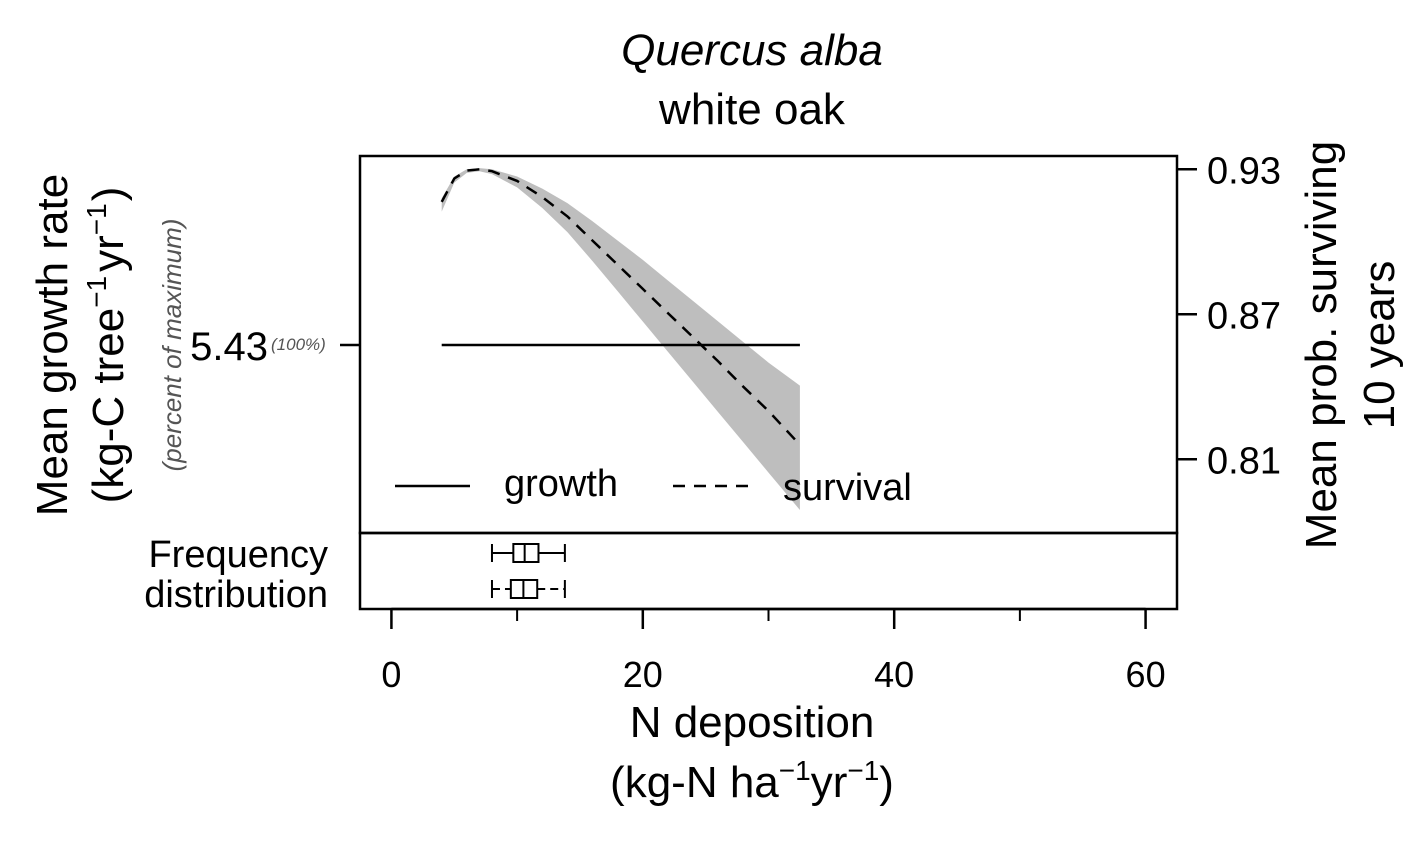  I want to click on x-axis-label-line2: (kg-N ha−1yr−1), so click(752, 781).